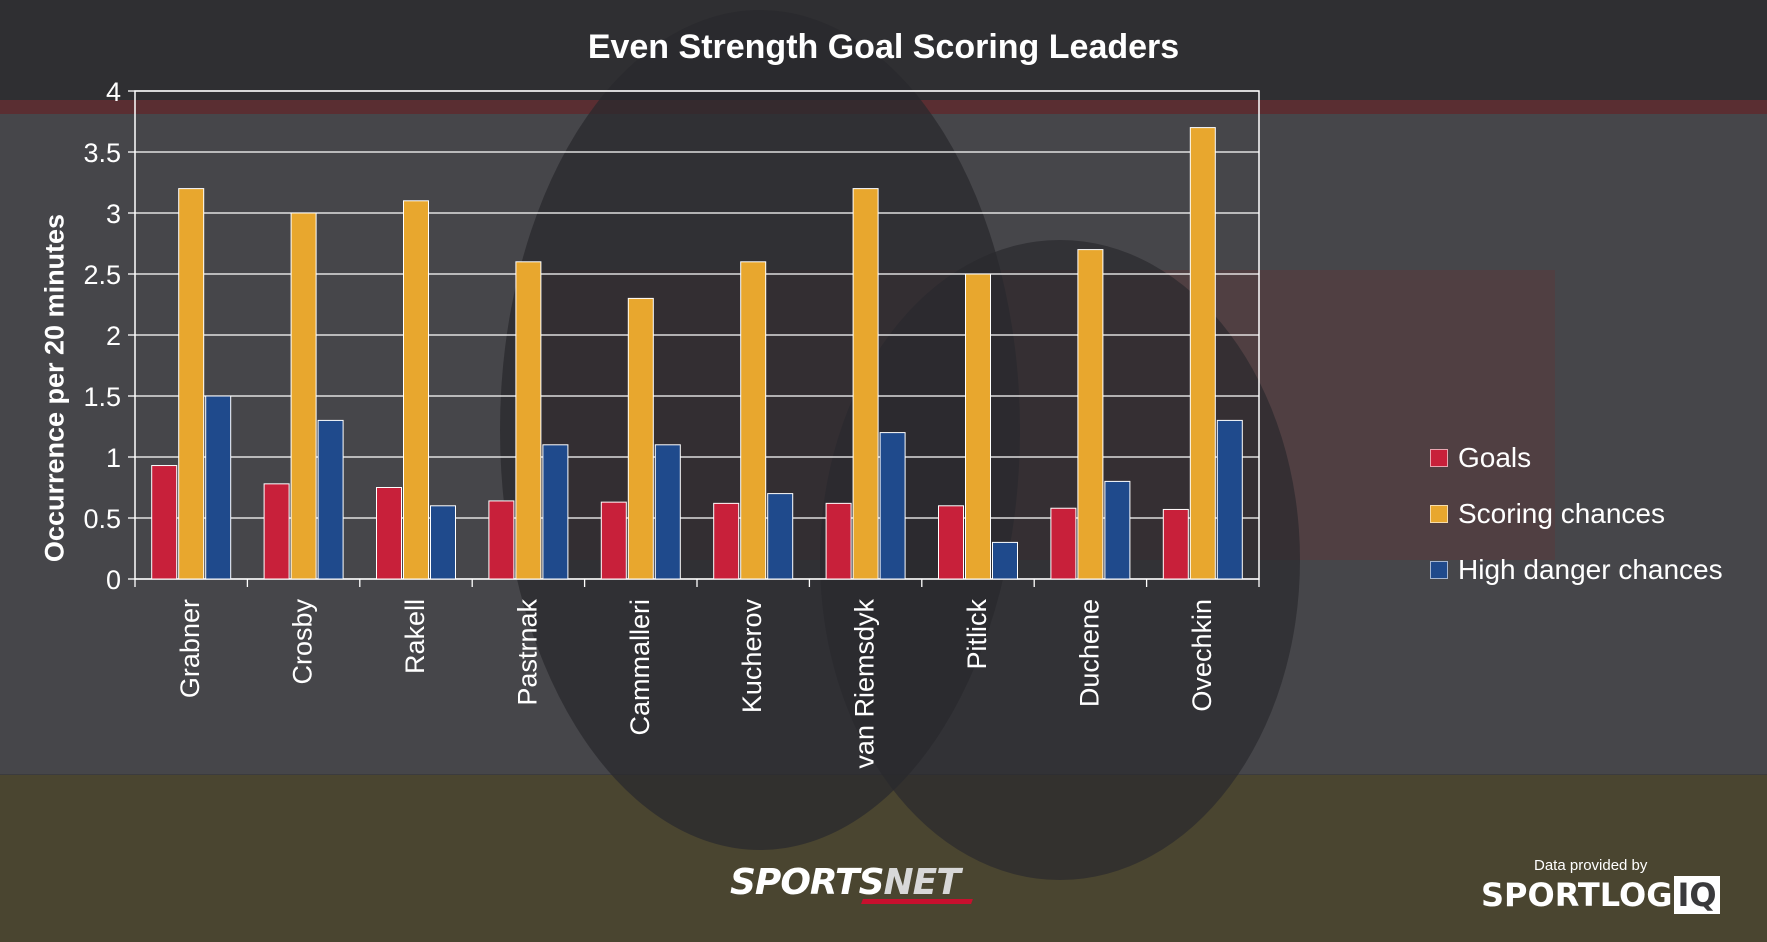  What do you see at coordinates (102, 153) in the screenshot?
I see `y-tick-label: 3.5` at bounding box center [102, 153].